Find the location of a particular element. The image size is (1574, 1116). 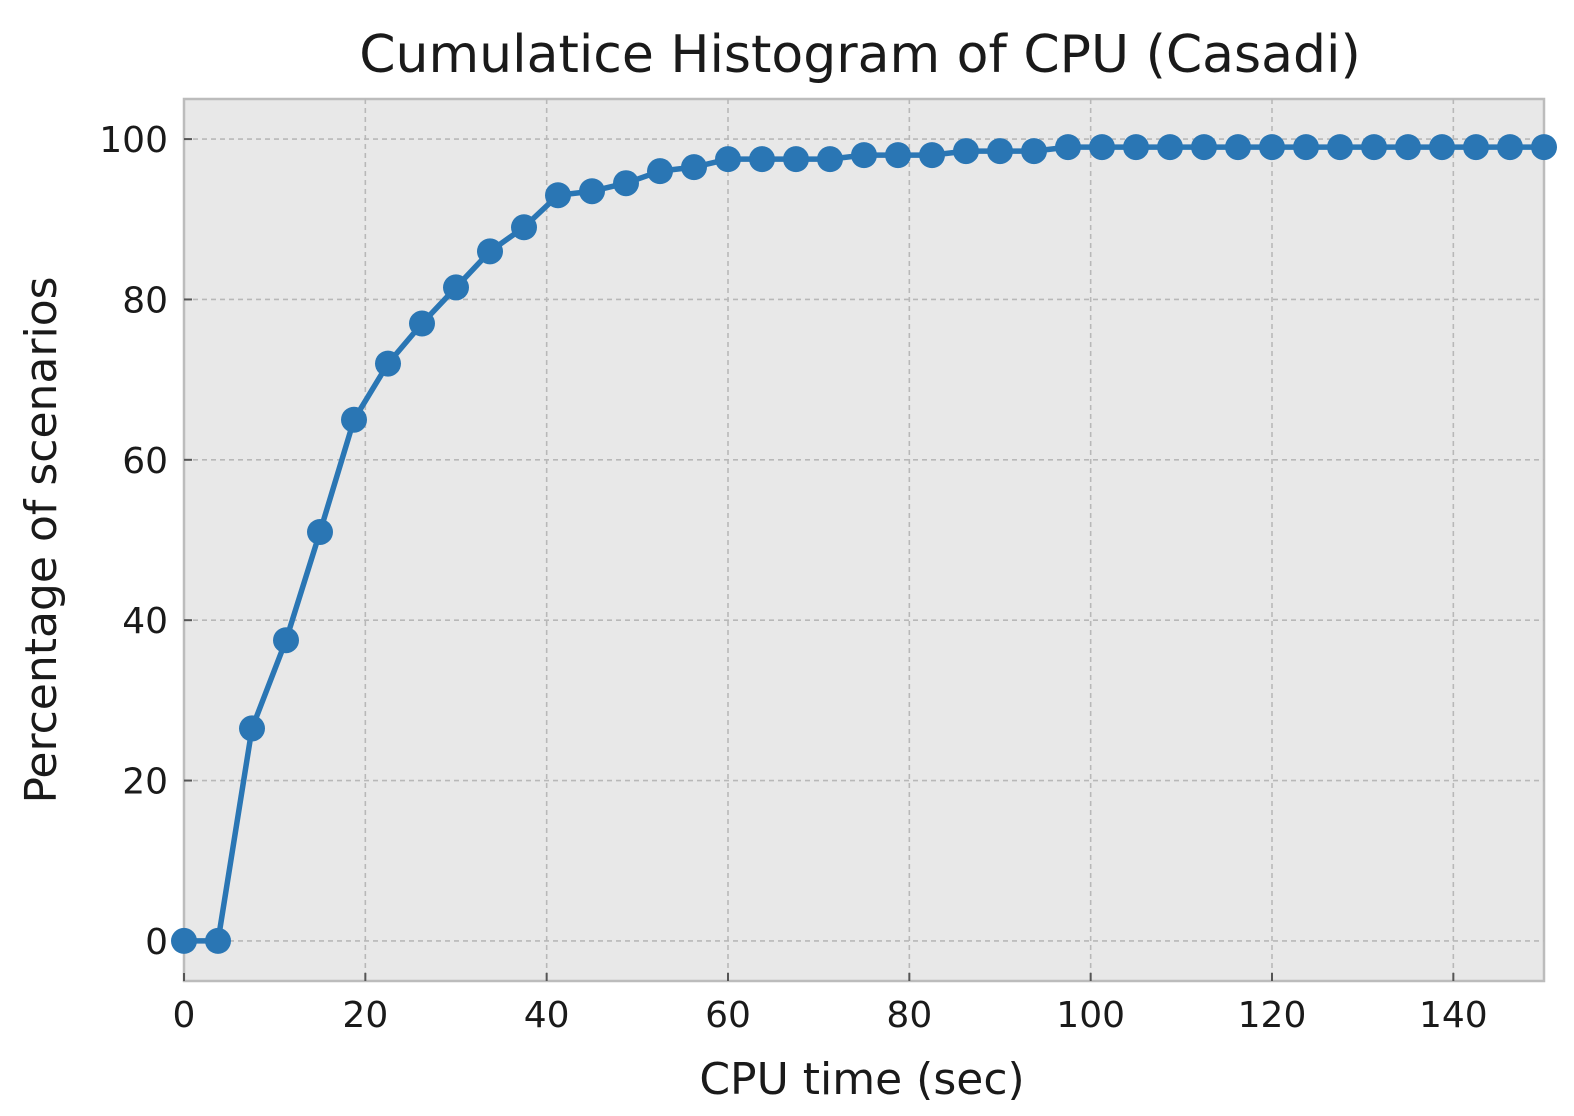

x-tick-label: 120 is located at coordinates (1272, 1015).